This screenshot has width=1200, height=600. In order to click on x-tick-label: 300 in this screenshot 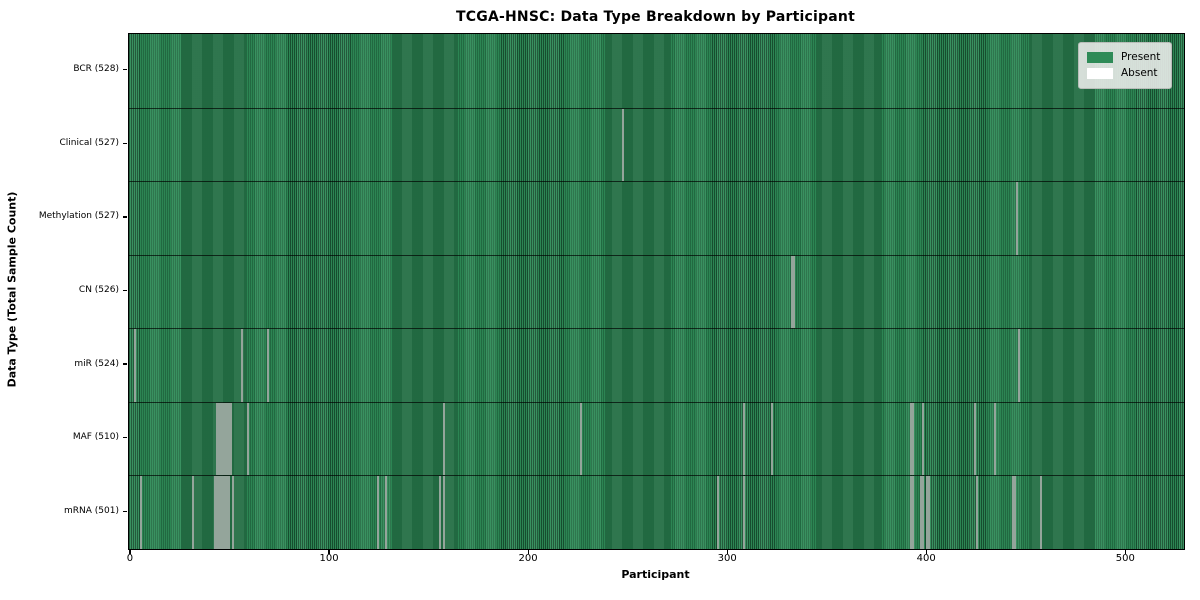, I will do `click(727, 558)`.